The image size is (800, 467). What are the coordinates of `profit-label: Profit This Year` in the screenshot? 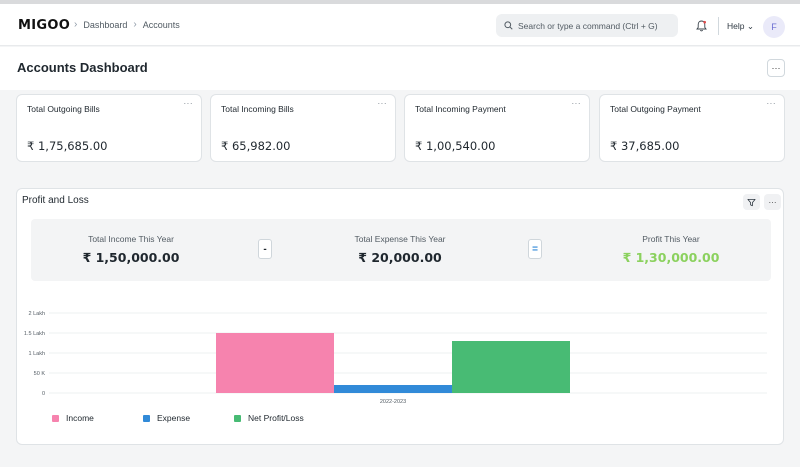 It's located at (671, 239).